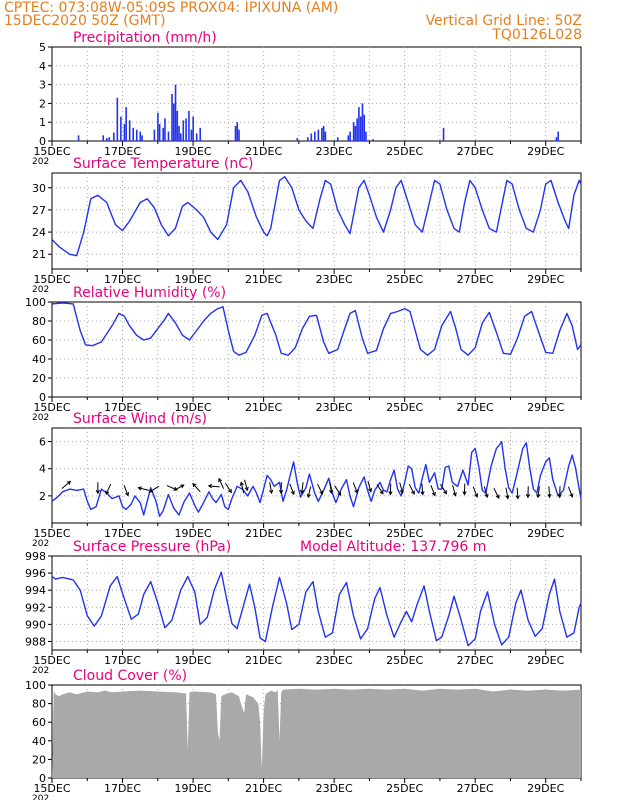 The height and width of the screenshot is (800, 618). I want to click on wind-title: Surface Wind (m/s), so click(140, 419).